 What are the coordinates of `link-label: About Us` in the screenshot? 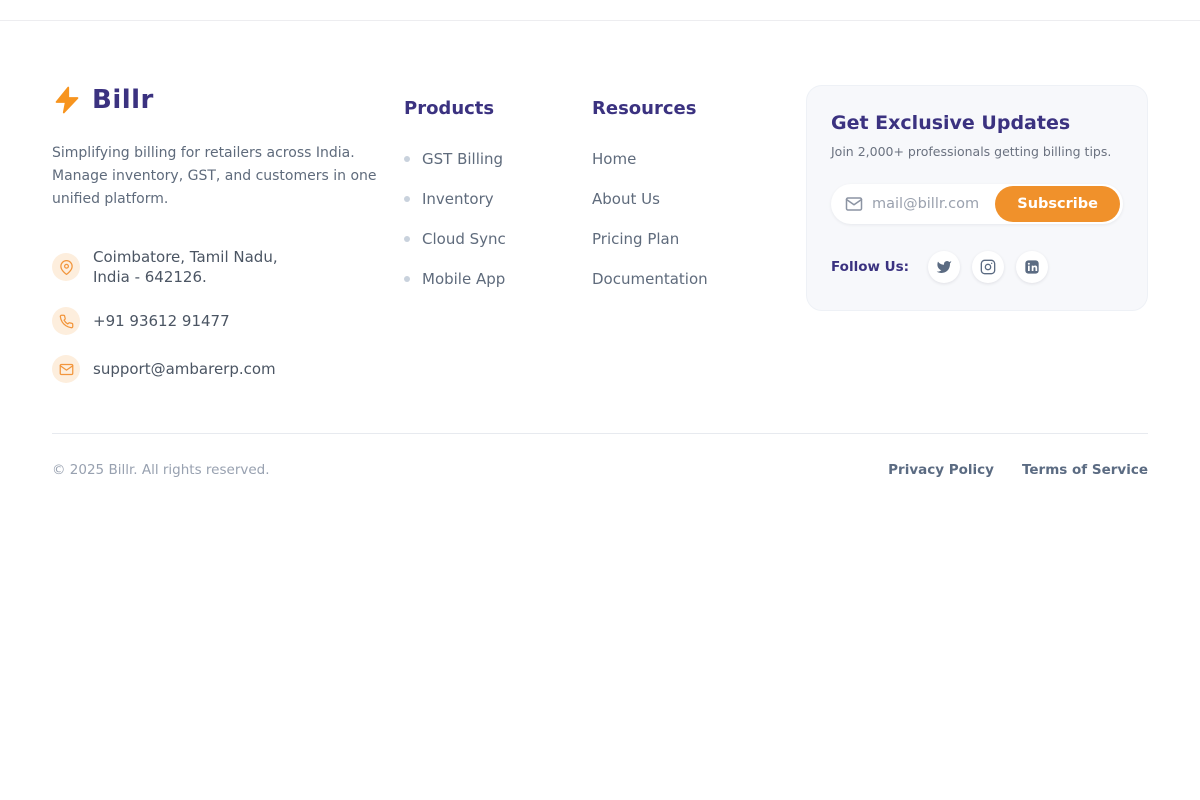 It's located at (626, 199).